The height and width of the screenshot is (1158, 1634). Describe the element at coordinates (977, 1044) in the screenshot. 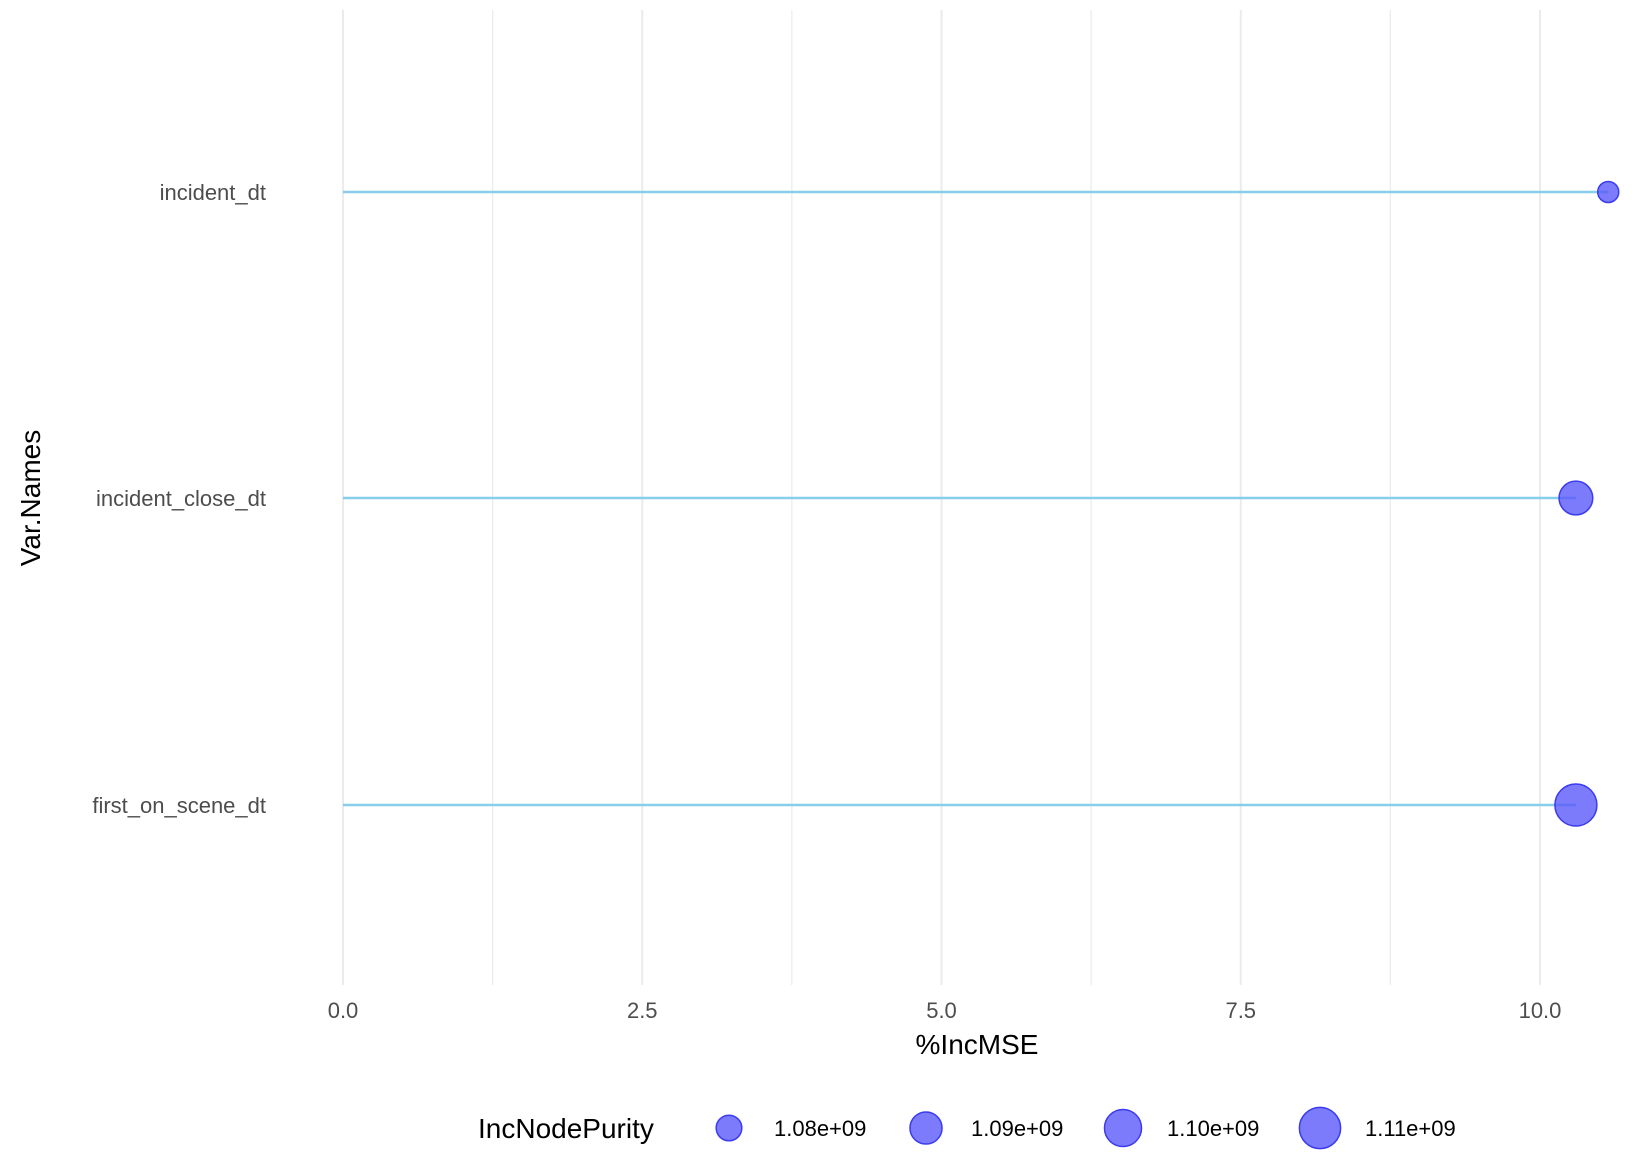

I see `x-axis-title: %IncMSE` at that location.